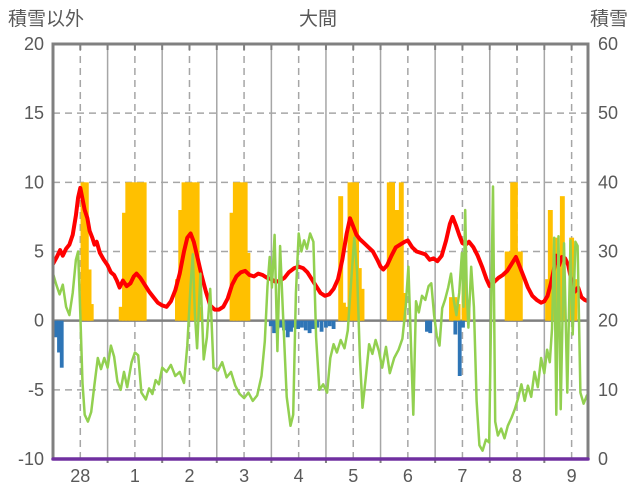 The image size is (636, 501). What do you see at coordinates (318, 19) in the screenshot?
I see `chart-title: 大間` at bounding box center [318, 19].